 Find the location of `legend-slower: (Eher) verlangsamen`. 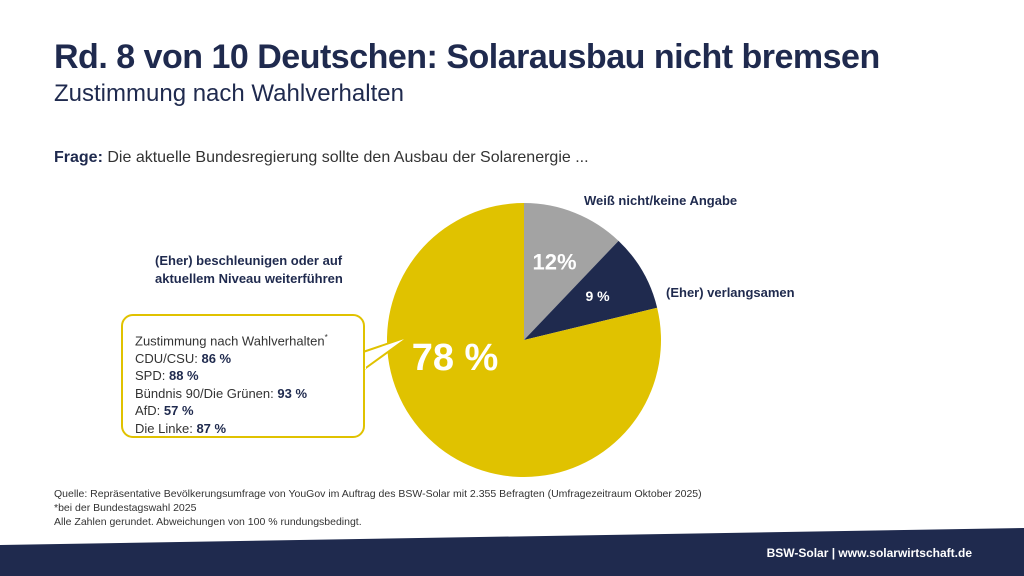

legend-slower: (Eher) verlangsamen is located at coordinates (730, 292).